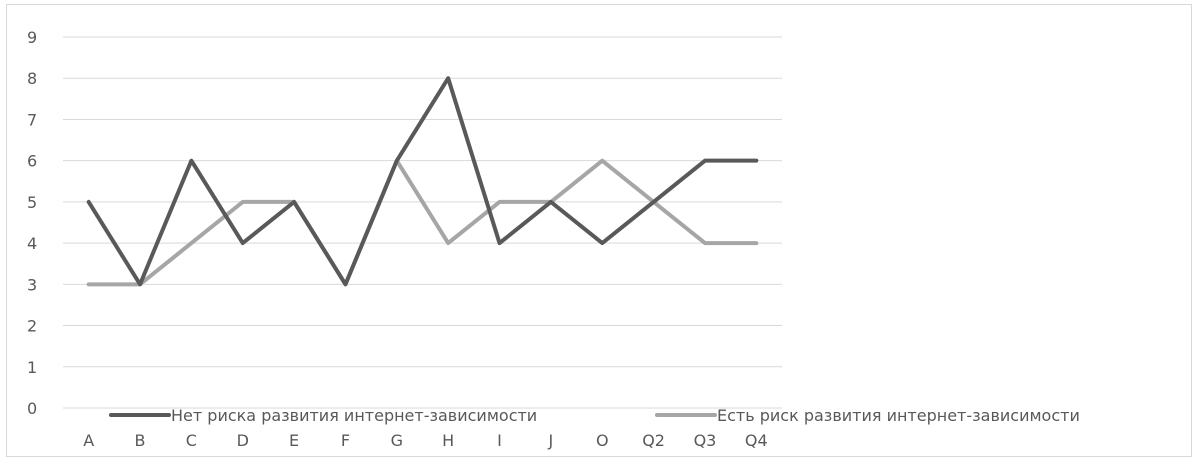  What do you see at coordinates (243, 440) in the screenshot?
I see `x-tick-label: D` at bounding box center [243, 440].